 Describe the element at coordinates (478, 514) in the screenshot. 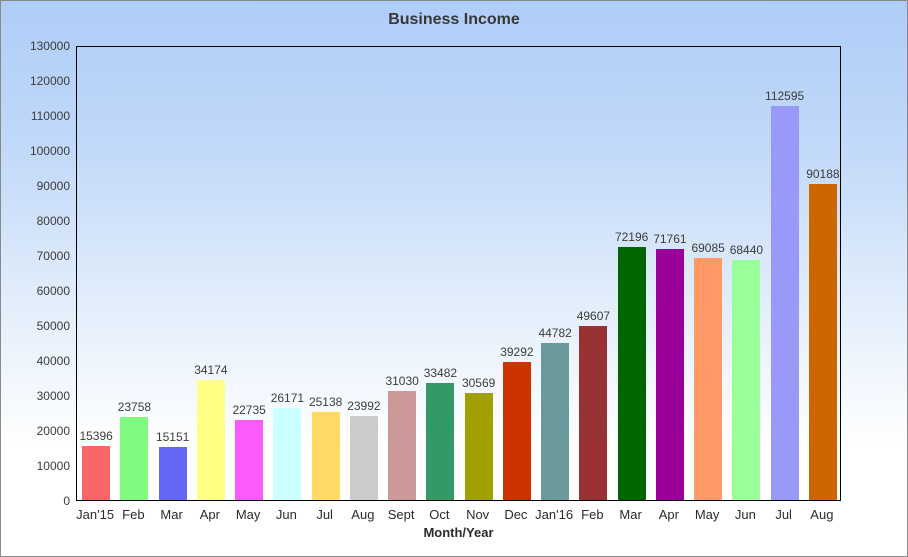

I see `x-tick-label: Nov` at that location.